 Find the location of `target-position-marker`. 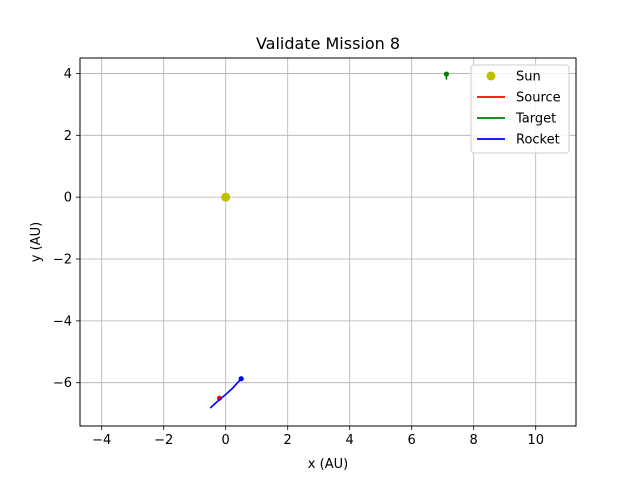

target-position-marker is located at coordinates (446, 74).